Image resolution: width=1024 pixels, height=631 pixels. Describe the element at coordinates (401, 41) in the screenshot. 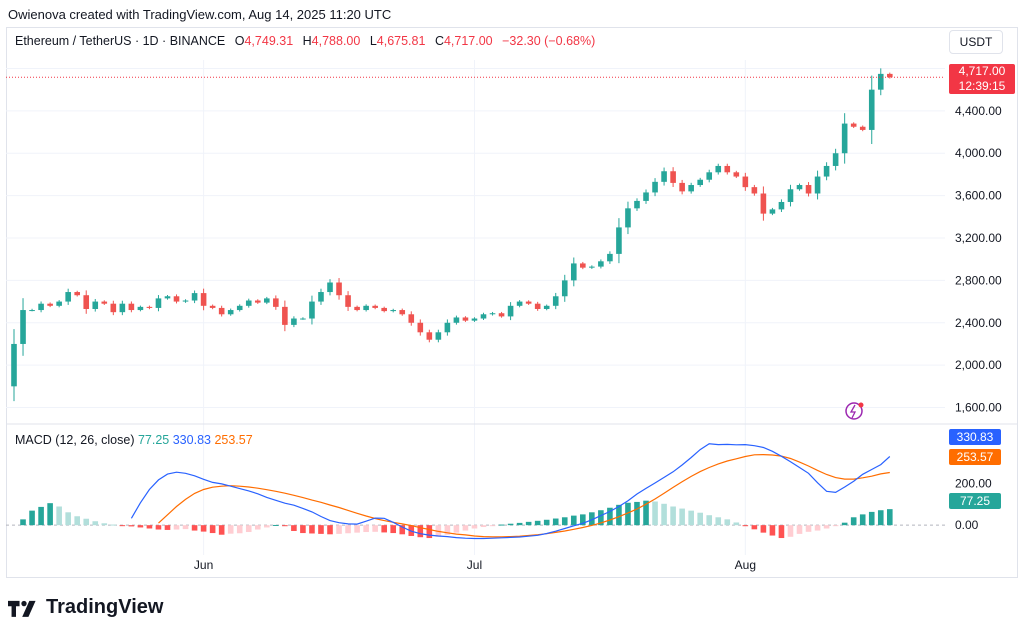

I see `low-value: 4,675.81` at that location.